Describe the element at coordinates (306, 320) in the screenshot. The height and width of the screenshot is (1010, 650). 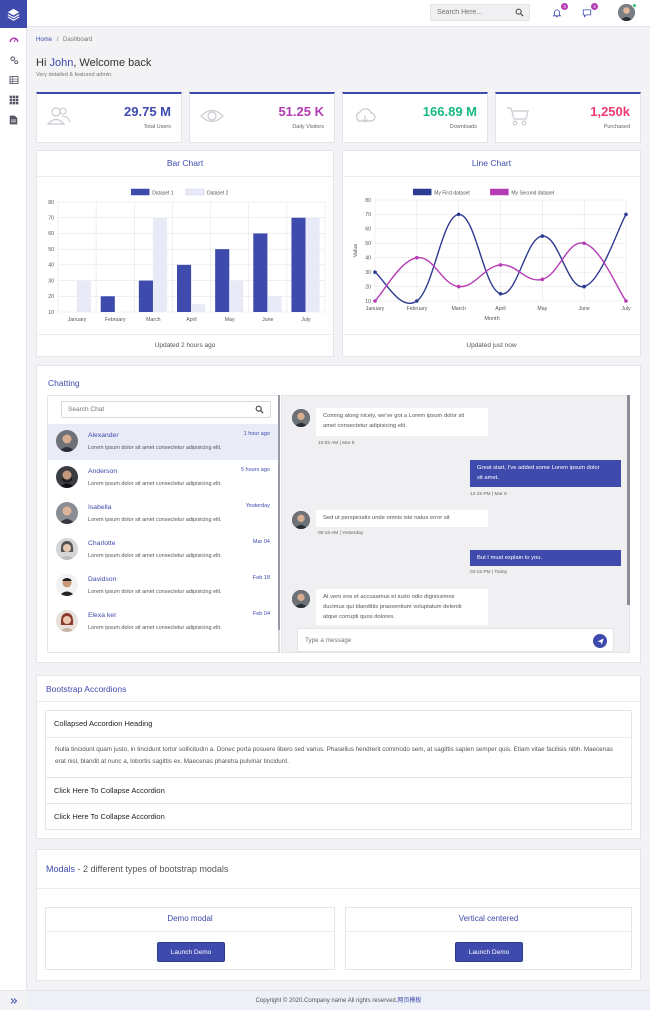
I see `x-tick-label: July` at that location.